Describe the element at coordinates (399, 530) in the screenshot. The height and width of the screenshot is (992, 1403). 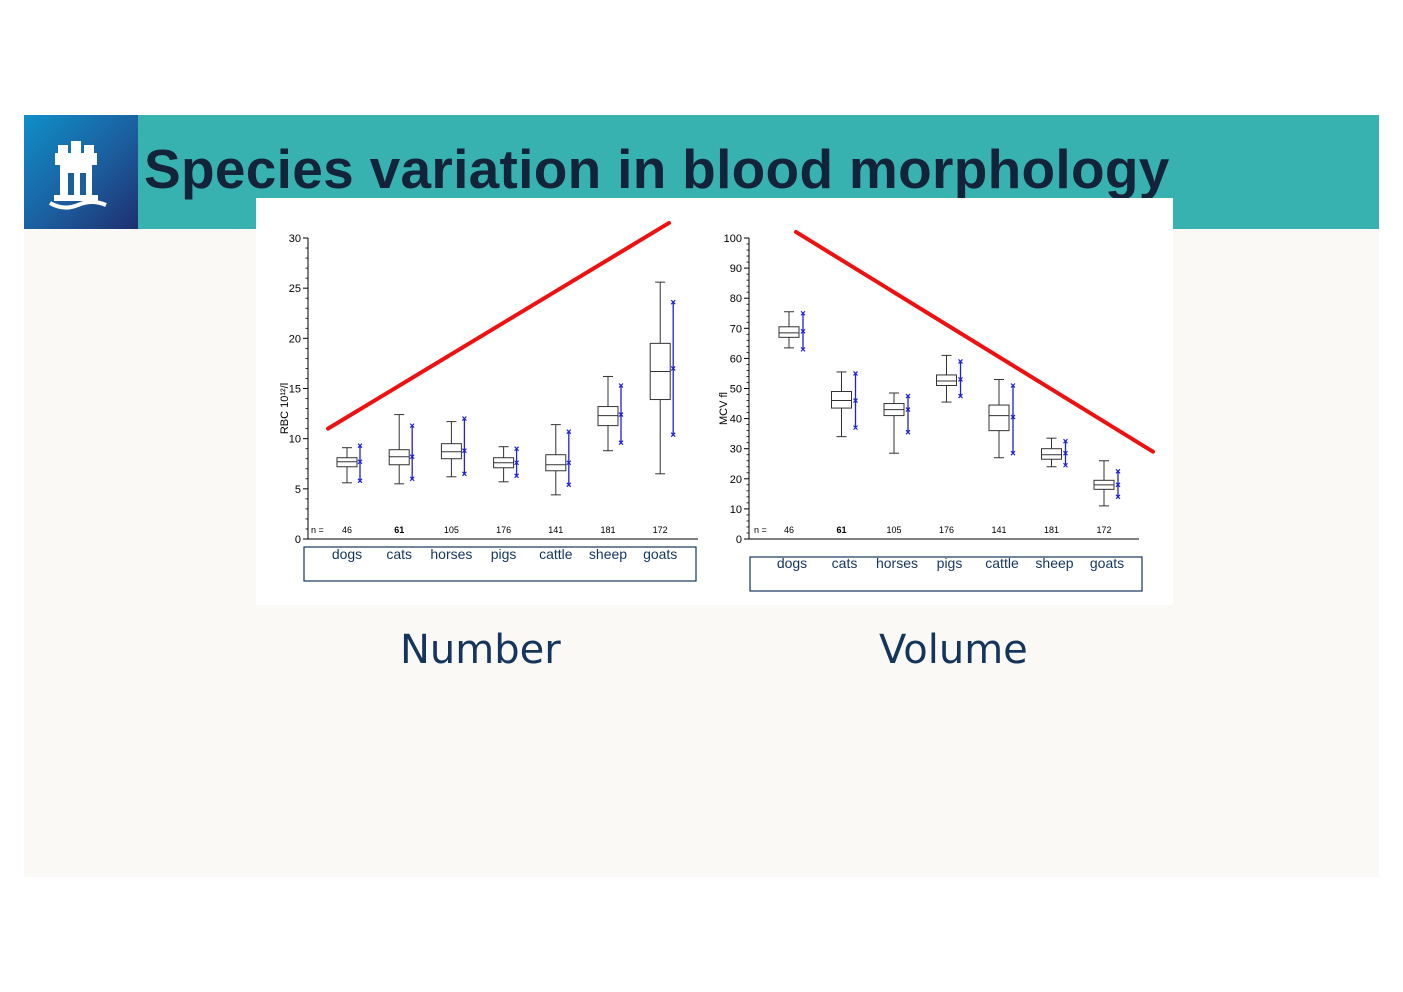
I see `chart1-n-value-cats: 61` at that location.